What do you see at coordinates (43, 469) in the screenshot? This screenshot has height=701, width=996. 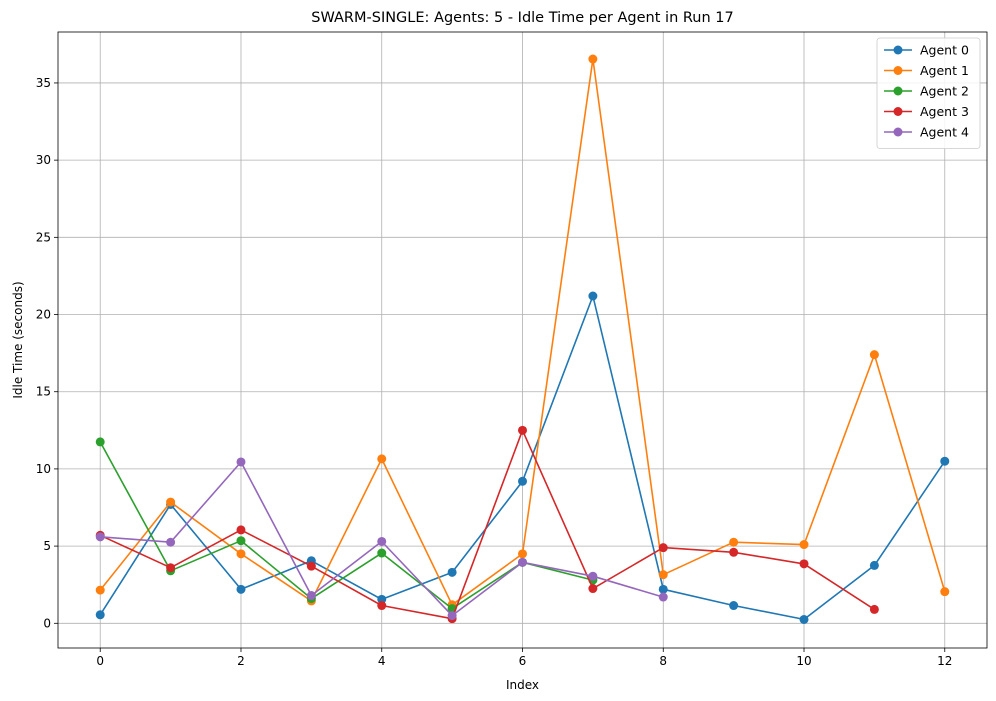 I see `y-tick-label: 10` at bounding box center [43, 469].